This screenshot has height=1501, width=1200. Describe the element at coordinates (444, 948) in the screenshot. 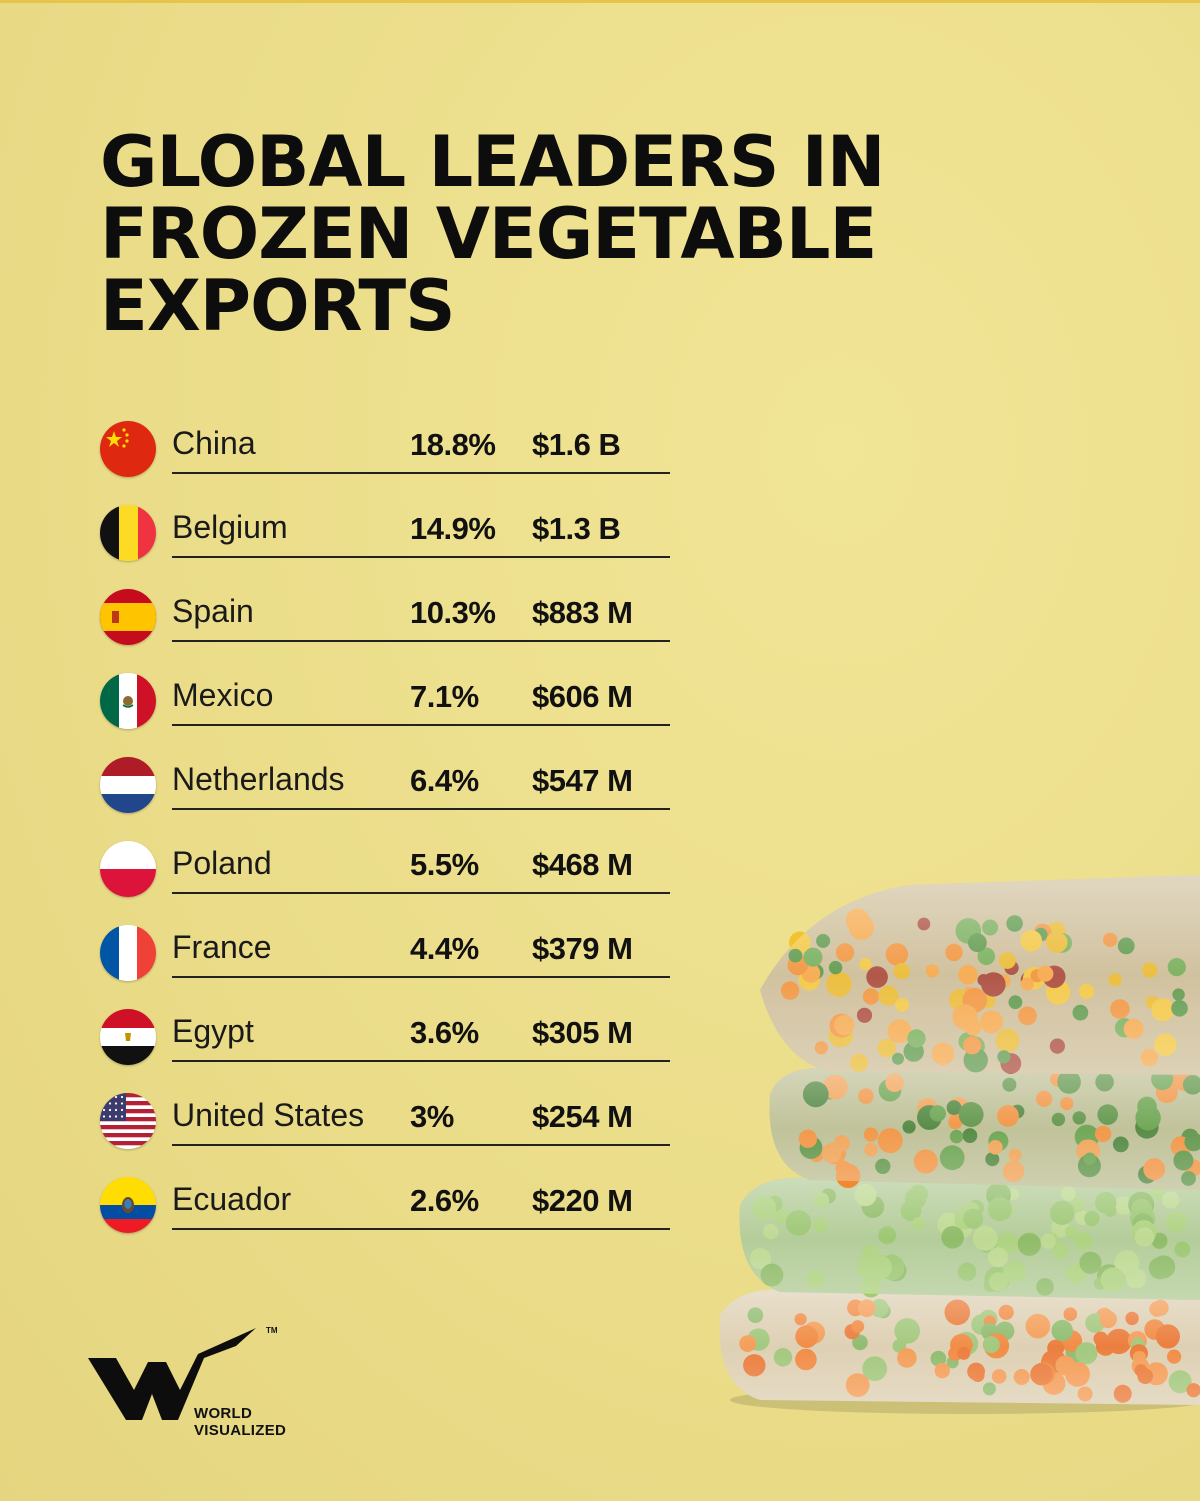

I see `share-value: 4.4%` at that location.